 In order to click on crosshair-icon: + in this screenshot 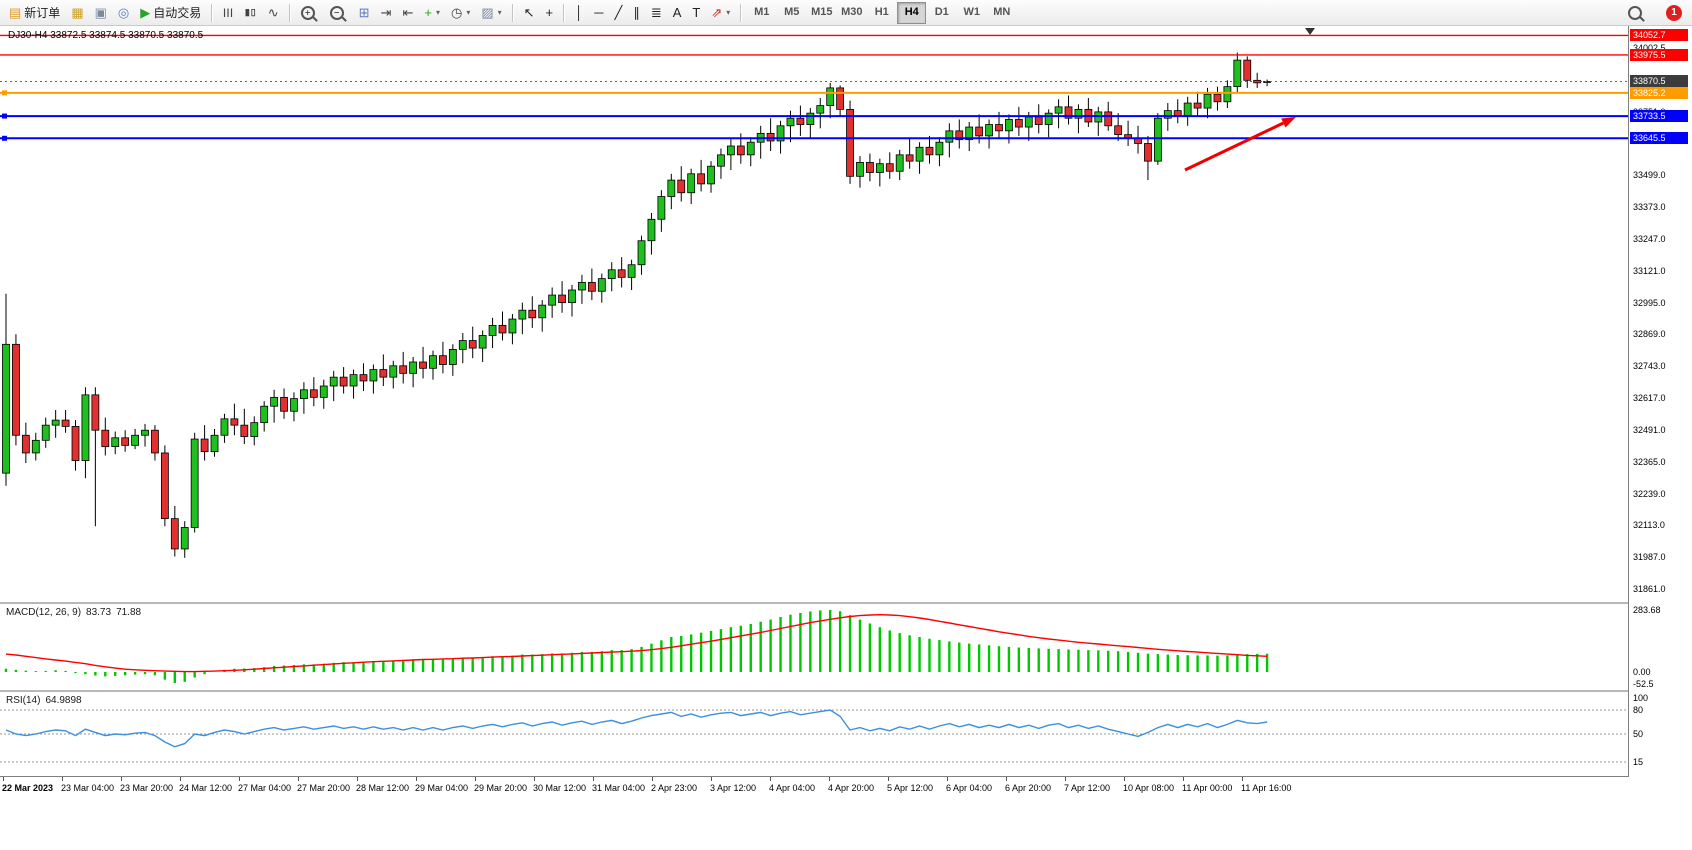, I will do `click(549, 12)`.